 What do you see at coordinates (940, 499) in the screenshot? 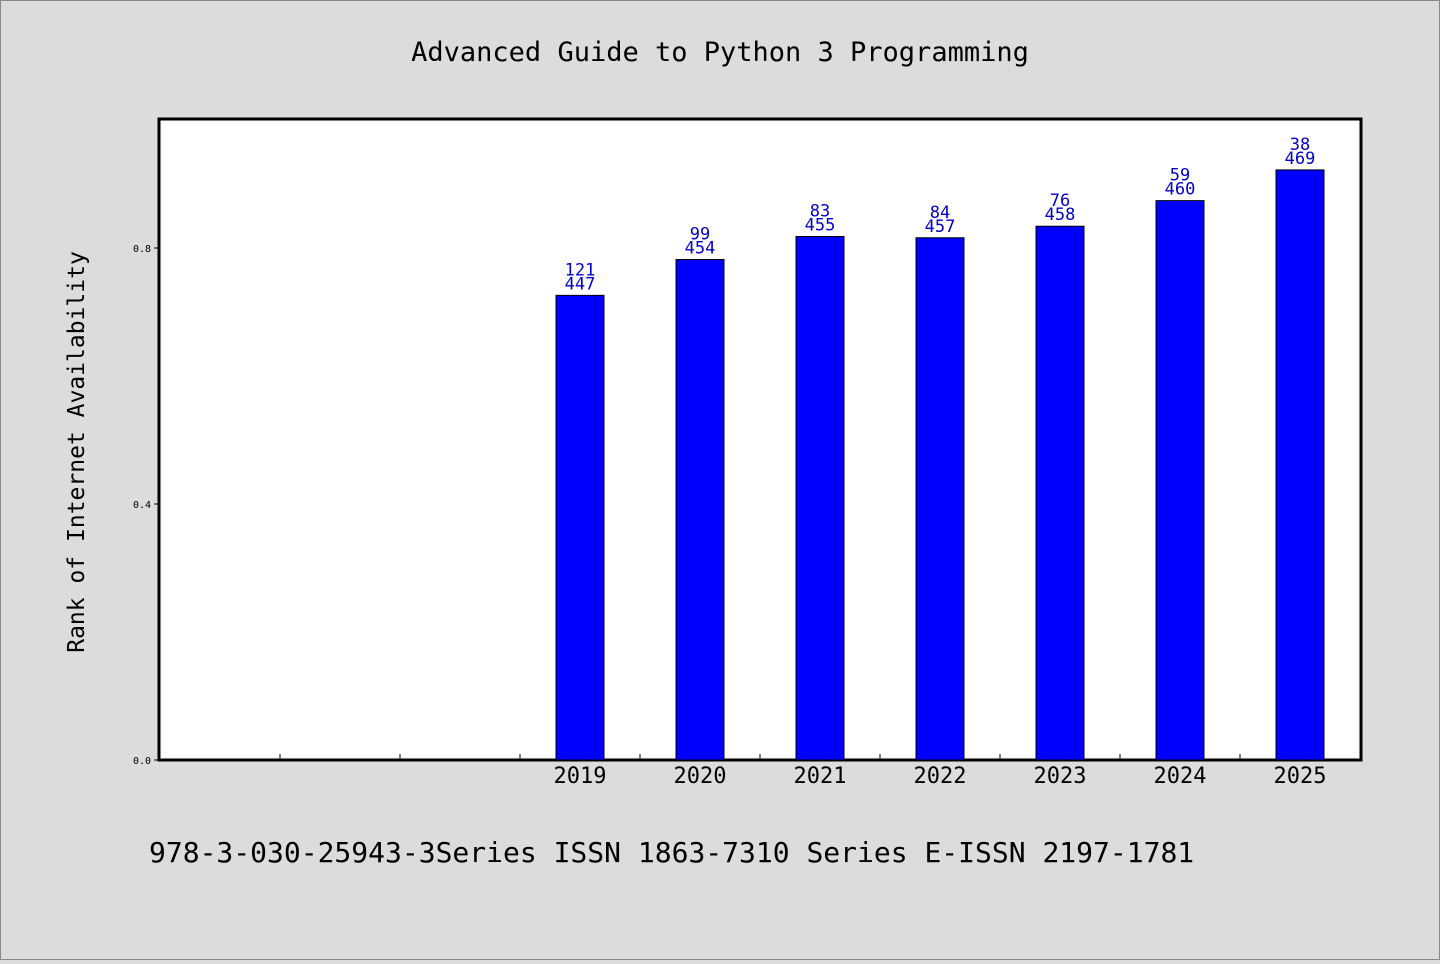
I see `bar-2022` at bounding box center [940, 499].